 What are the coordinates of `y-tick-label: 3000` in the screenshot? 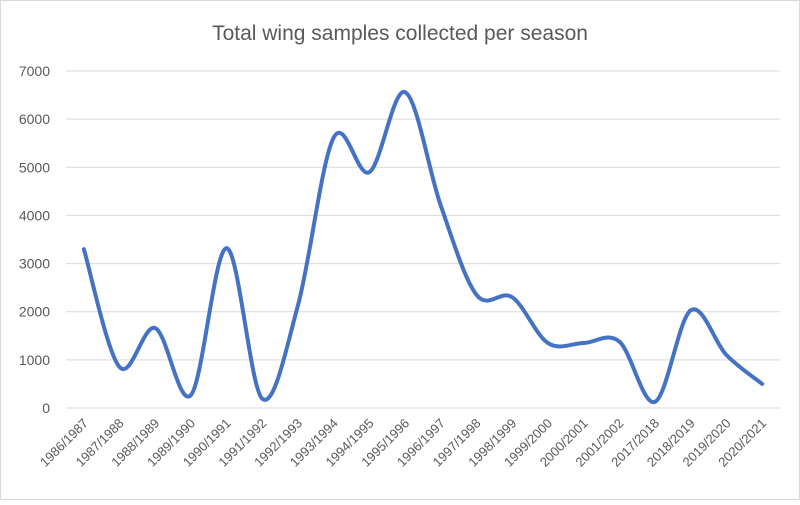 It's located at (34, 264).